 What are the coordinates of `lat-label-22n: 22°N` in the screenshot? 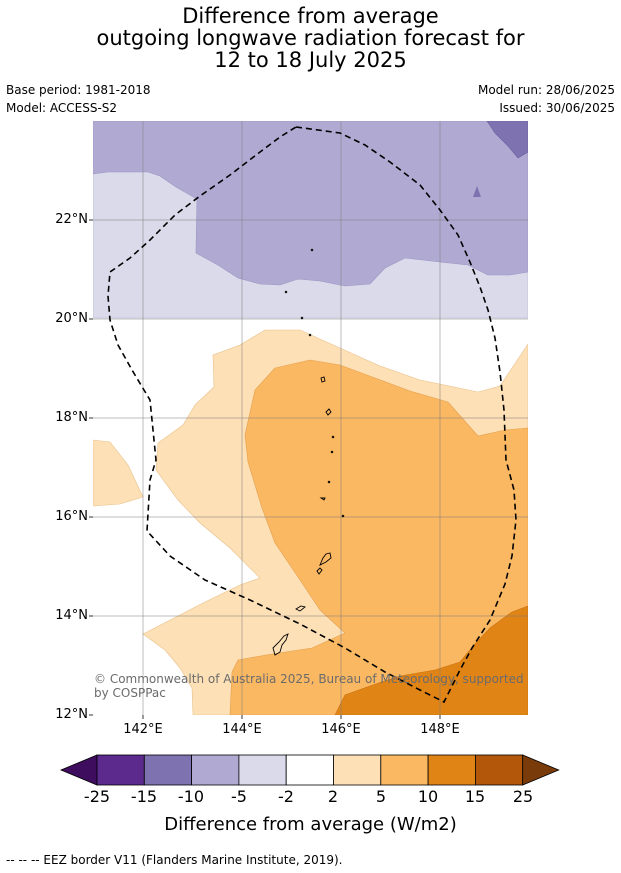 It's located at (71, 219).